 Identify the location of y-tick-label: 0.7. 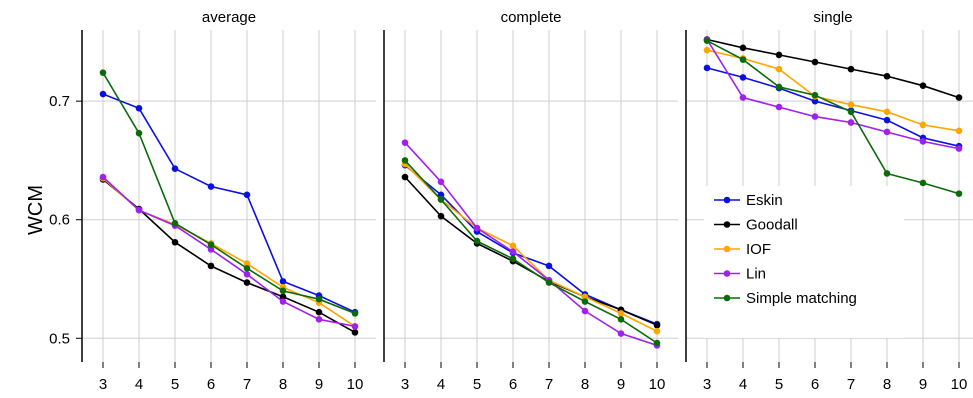
(59, 101).